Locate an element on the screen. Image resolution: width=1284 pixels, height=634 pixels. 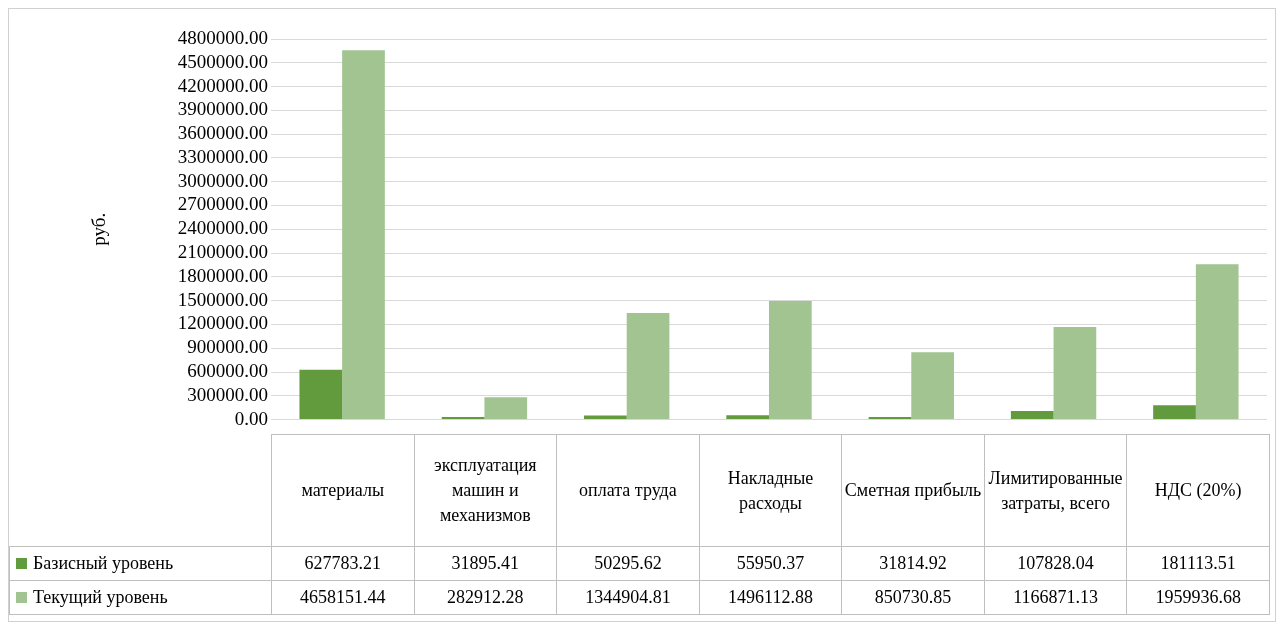
y-tick-label: 2400000.00 is located at coordinates (222, 228).